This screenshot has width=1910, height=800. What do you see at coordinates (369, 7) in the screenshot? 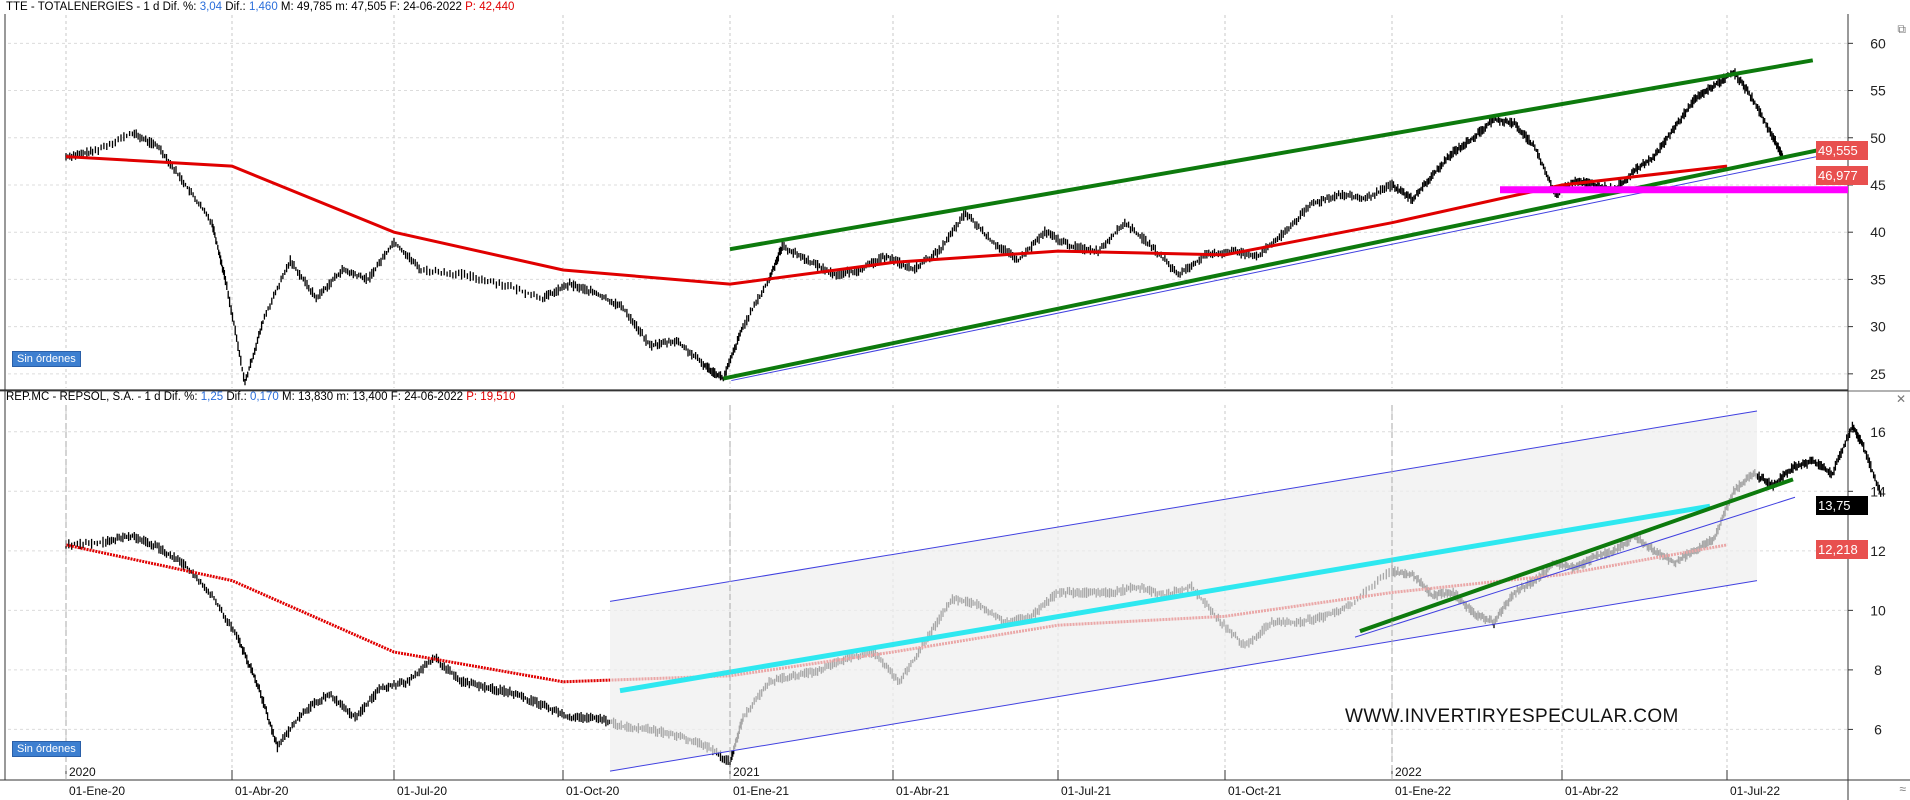
I see `top-min: 47,505` at bounding box center [369, 7].